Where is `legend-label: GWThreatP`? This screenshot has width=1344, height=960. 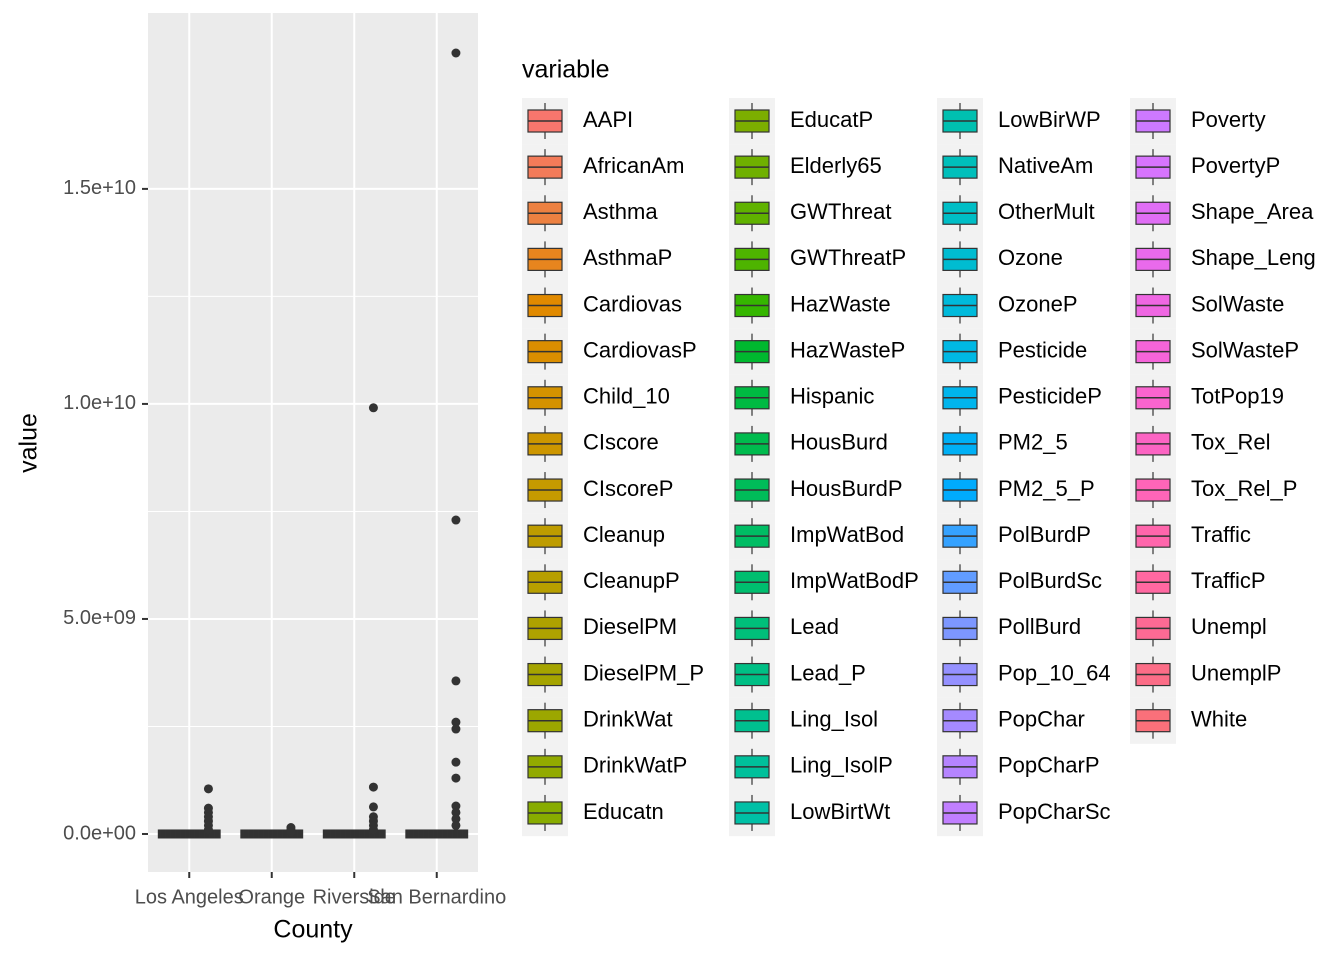 legend-label: GWThreatP is located at coordinates (848, 257).